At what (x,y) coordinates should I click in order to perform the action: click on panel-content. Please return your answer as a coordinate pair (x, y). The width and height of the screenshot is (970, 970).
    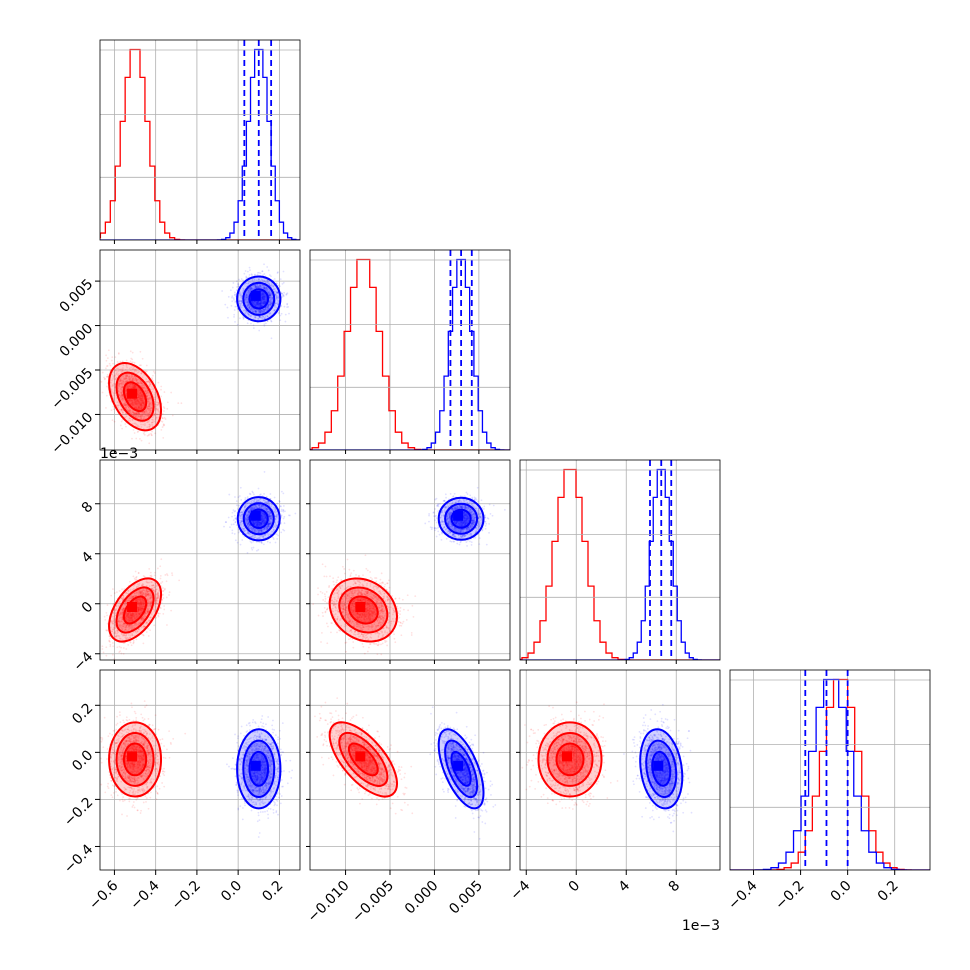
    Looking at the image, I should click on (195, 356).